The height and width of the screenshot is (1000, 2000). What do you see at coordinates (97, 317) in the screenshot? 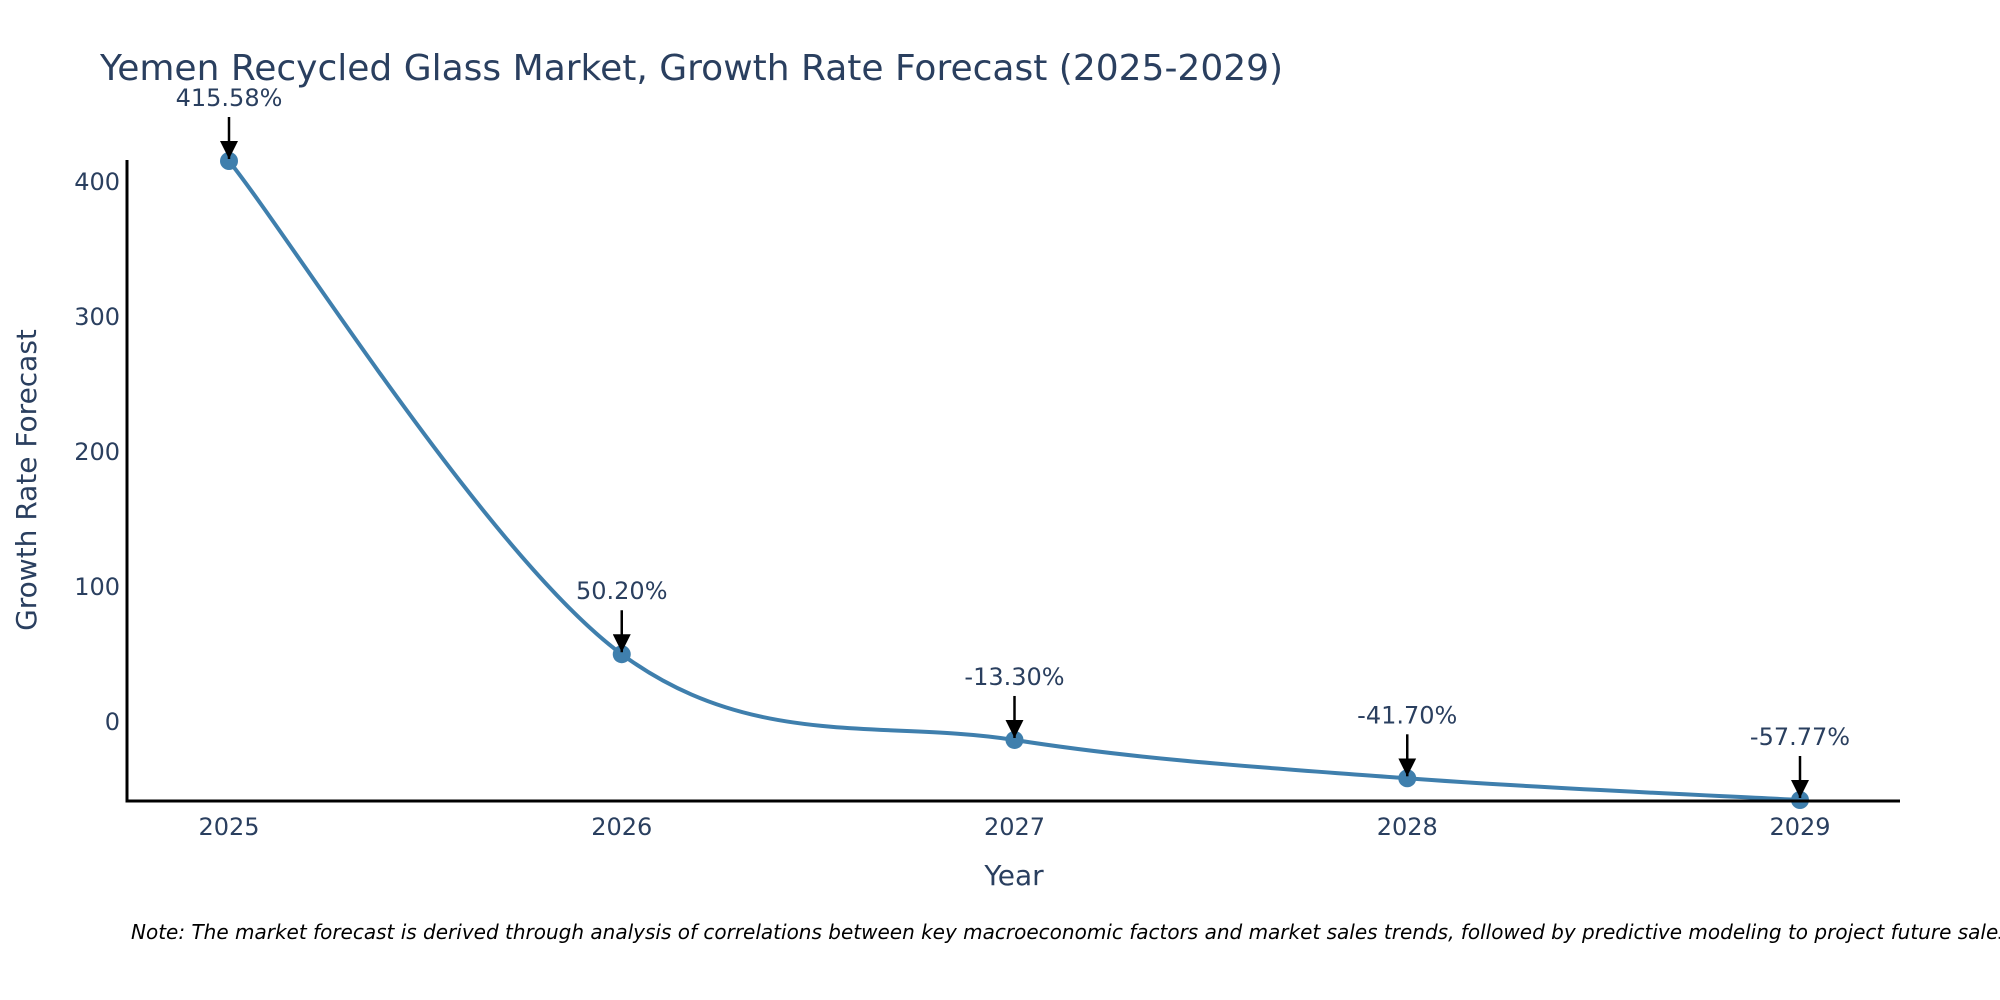
I see `y-tick-label: 300` at bounding box center [97, 317].